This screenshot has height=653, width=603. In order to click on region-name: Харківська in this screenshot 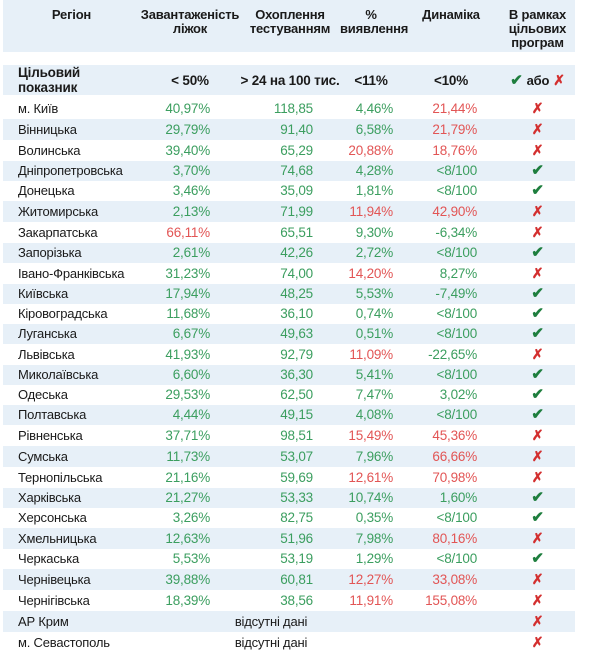, I will do `click(71, 498)`.